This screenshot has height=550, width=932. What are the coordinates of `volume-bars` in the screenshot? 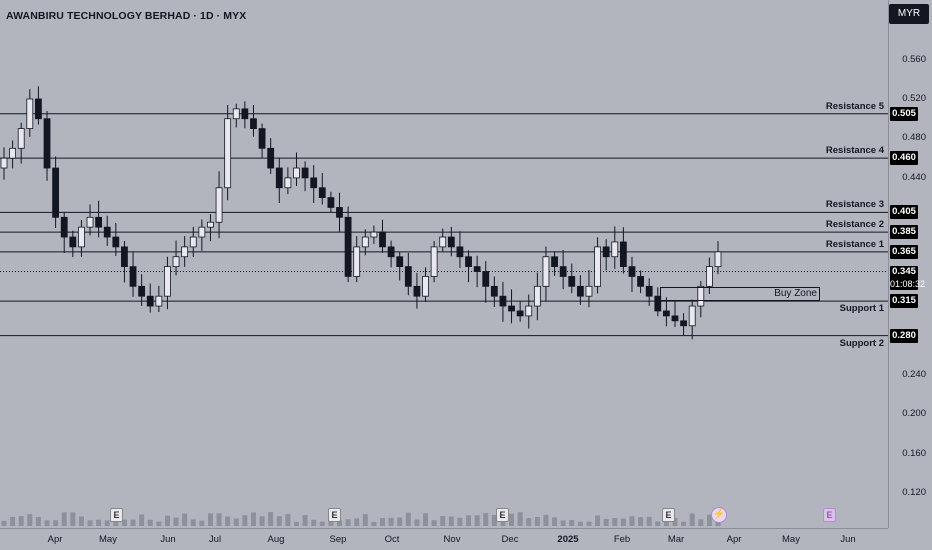 It's located at (361, 519).